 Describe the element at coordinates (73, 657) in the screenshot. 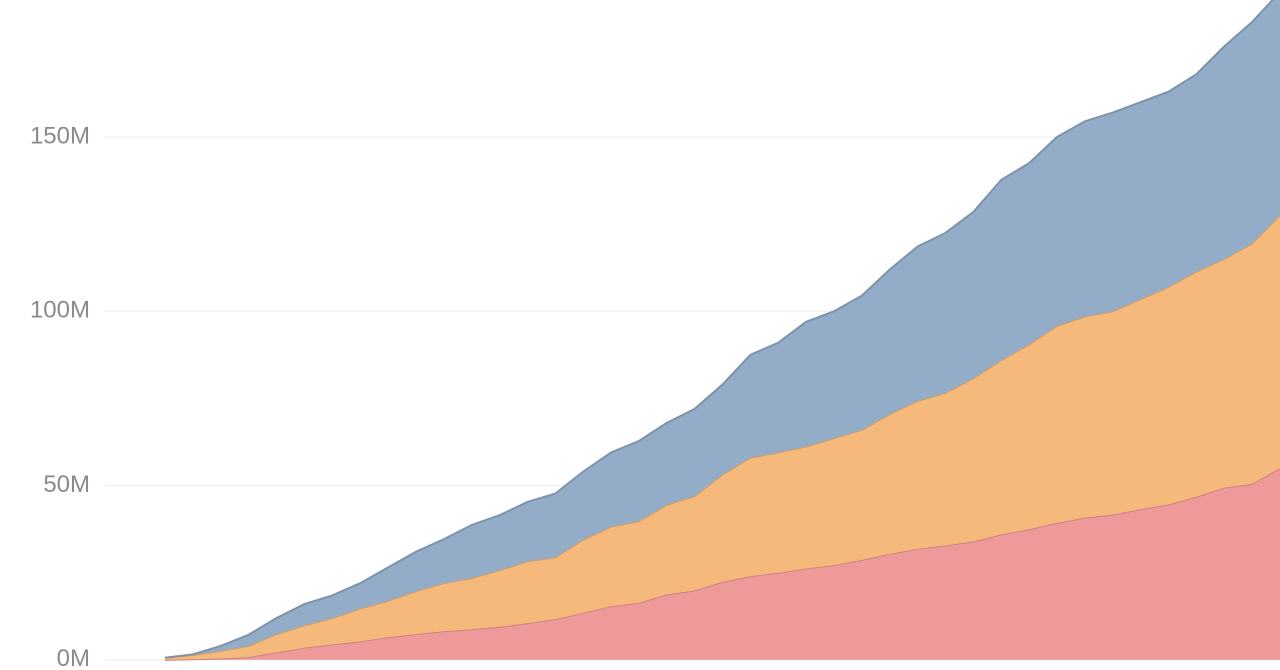

I see `y-tick-label: 0M` at that location.